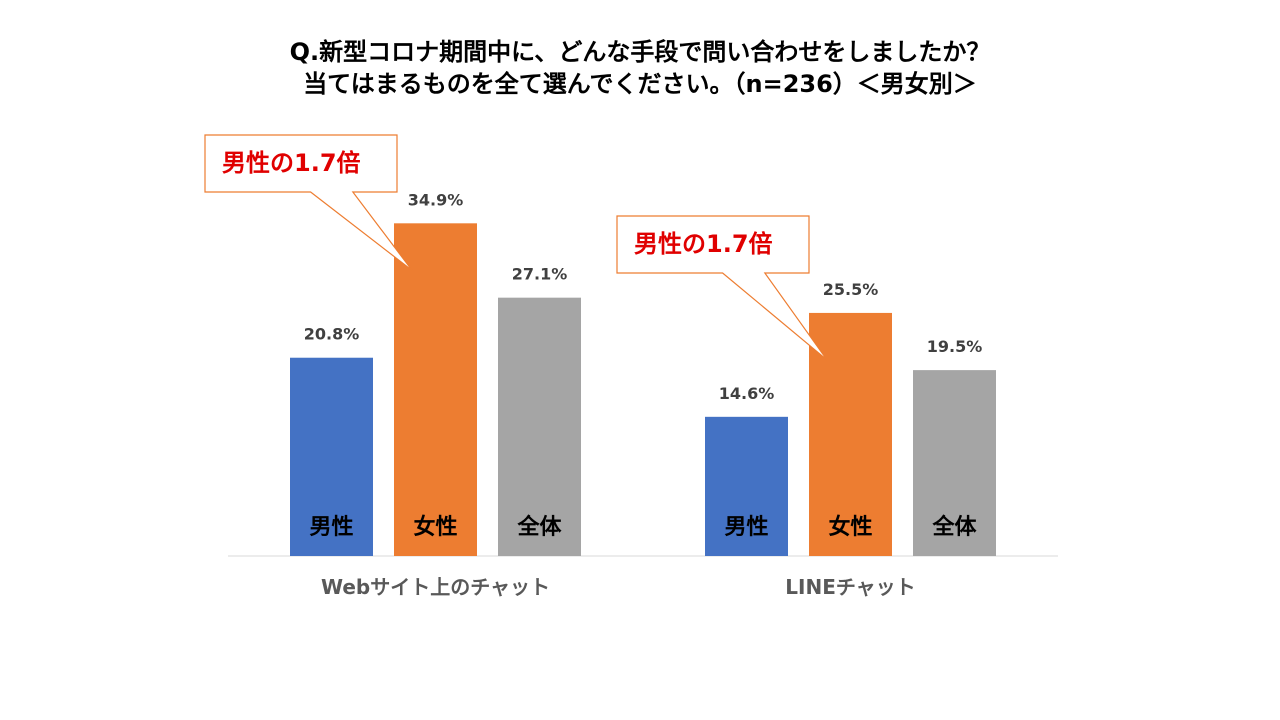 Image resolution: width=1280 pixels, height=720 pixels. Describe the element at coordinates (435, 587) in the screenshot. I see `category-tick-label: Webサイト上のチャット` at that location.